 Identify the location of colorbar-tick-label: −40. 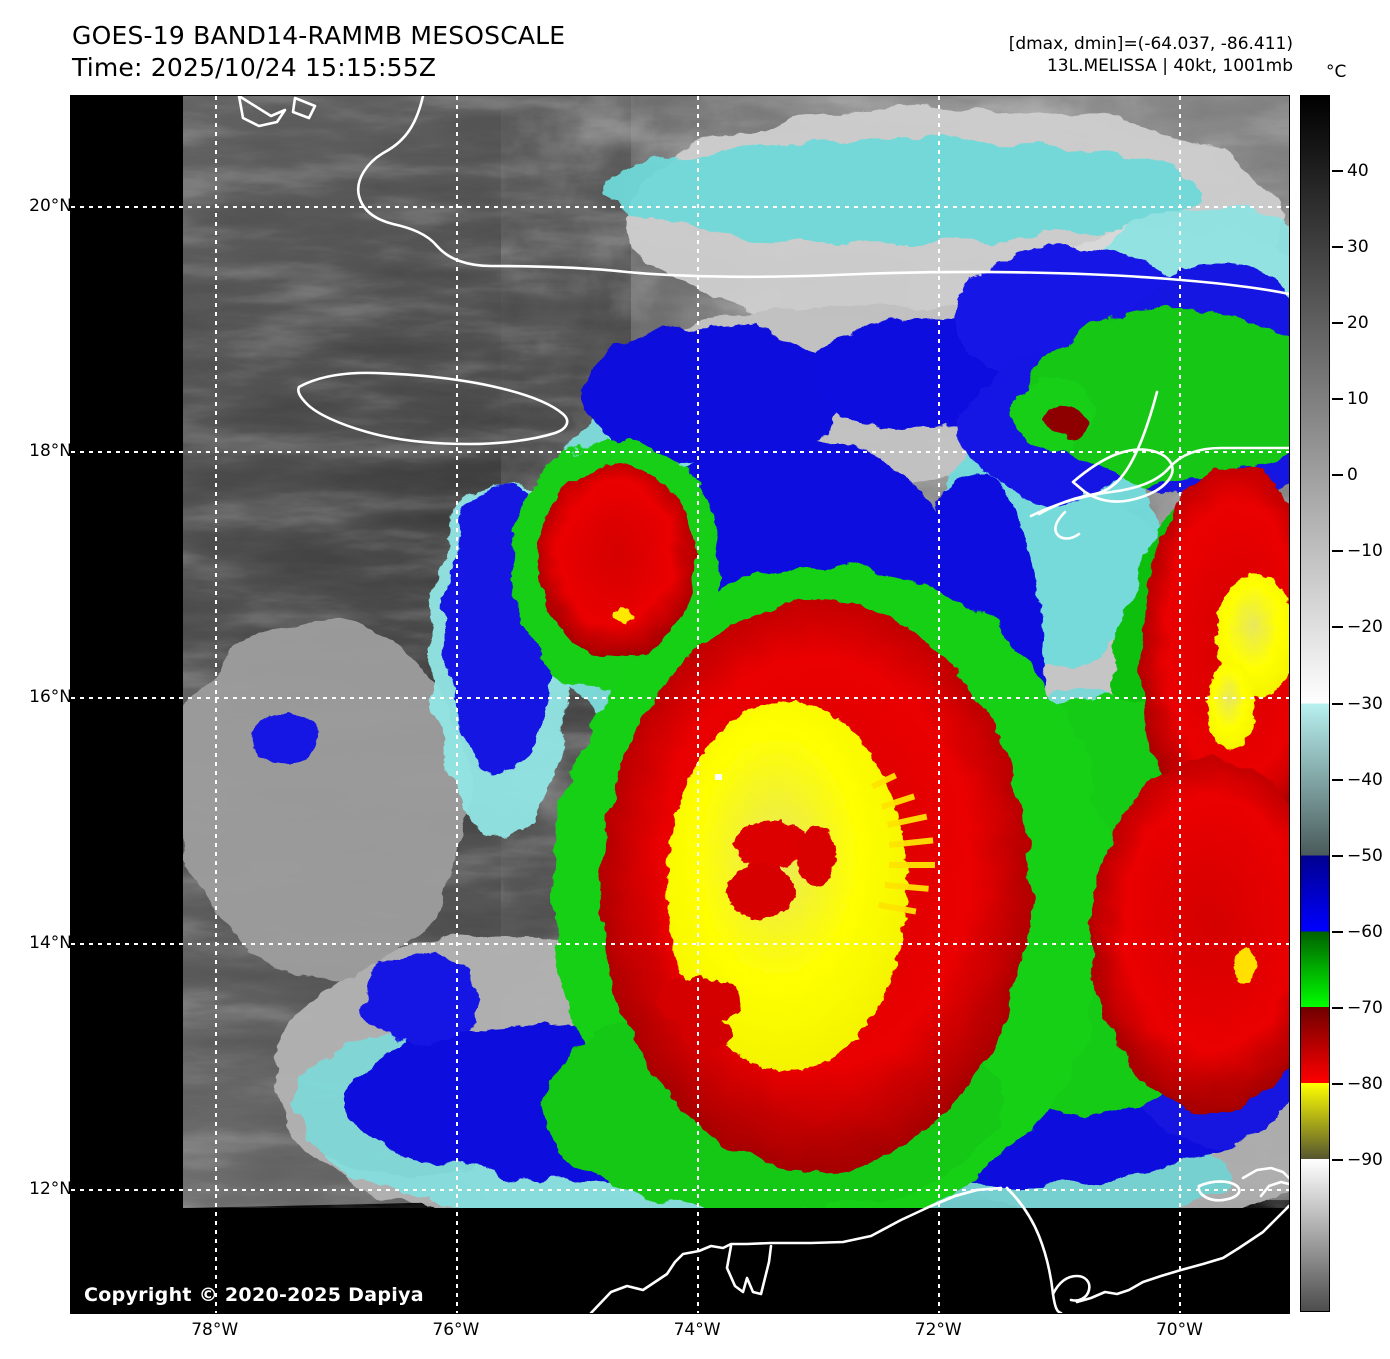
(1365, 779).